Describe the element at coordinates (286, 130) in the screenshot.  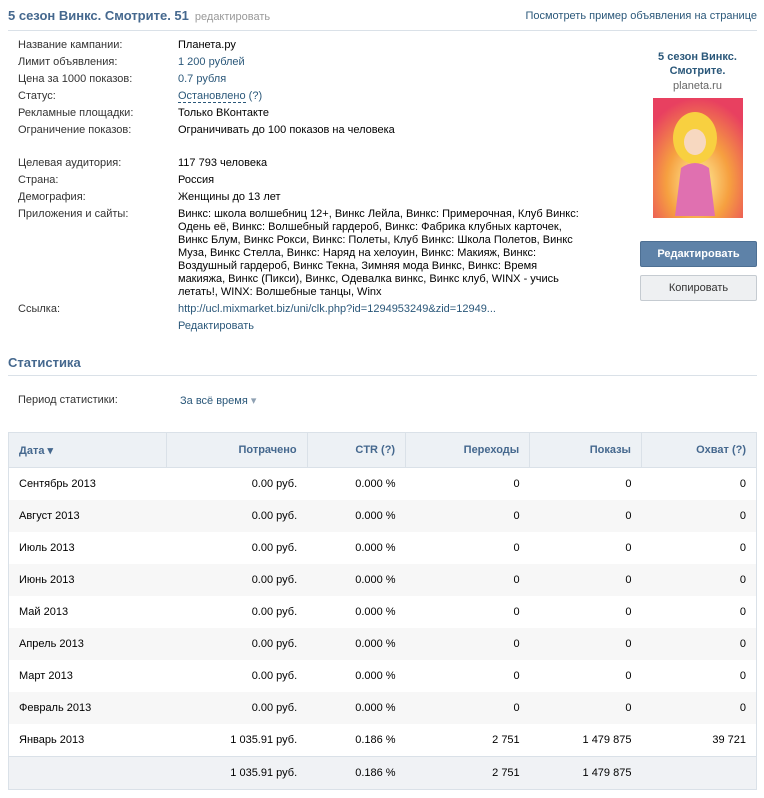
I see `detail-value: Ограничивать до 100 показов на человека` at that location.